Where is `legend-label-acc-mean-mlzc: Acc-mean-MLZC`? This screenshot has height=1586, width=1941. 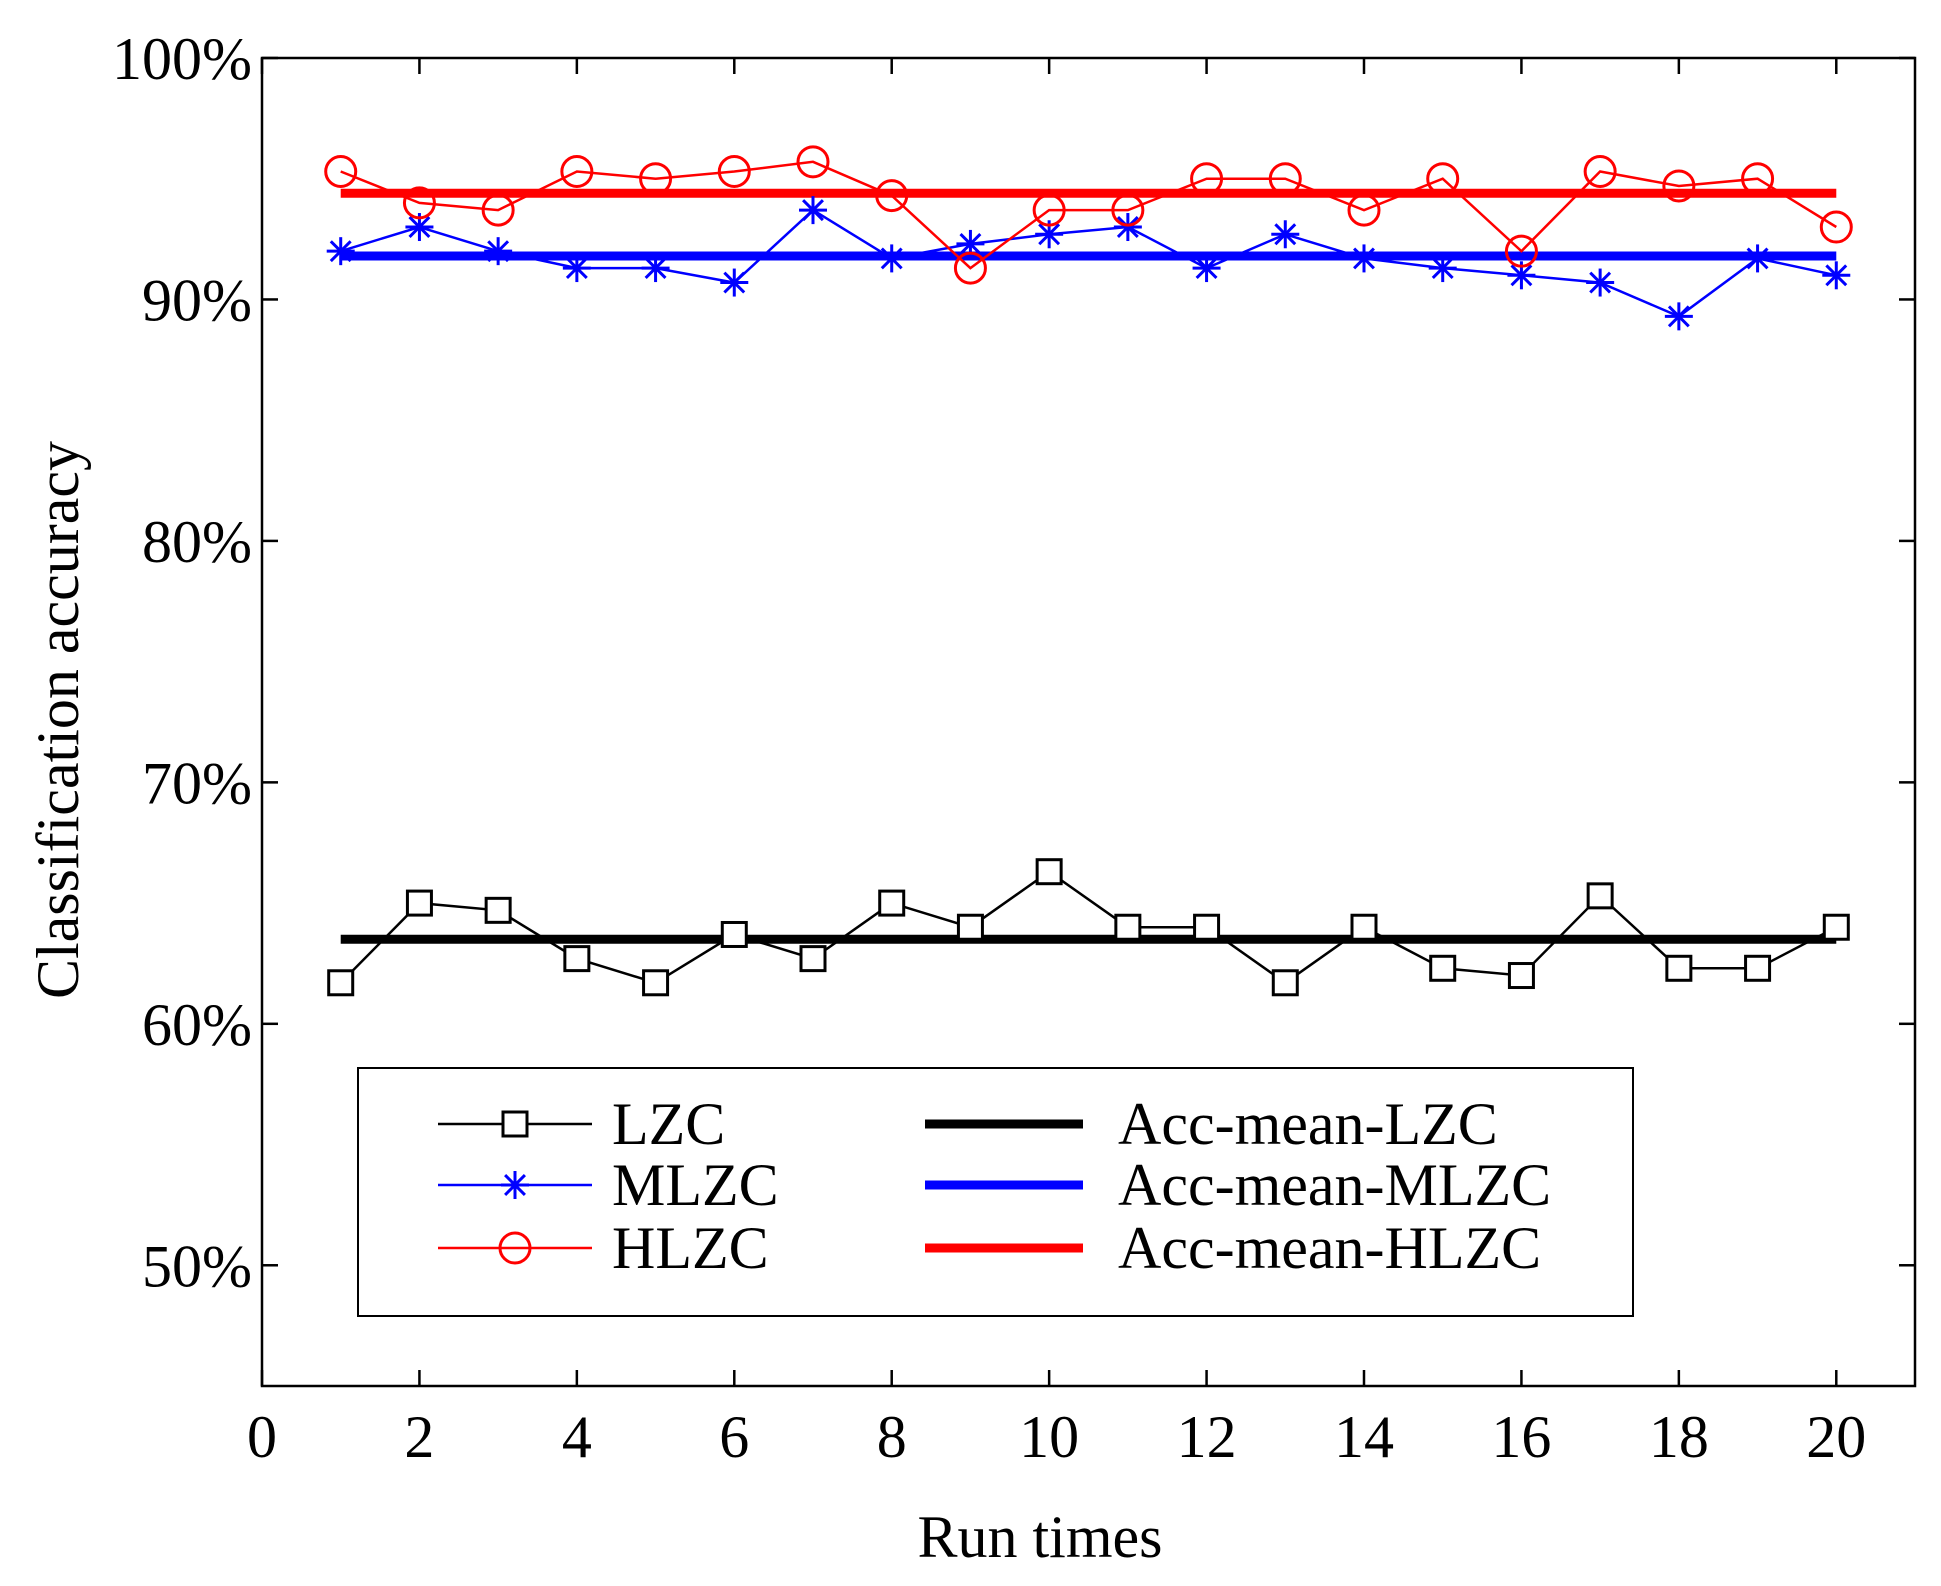 legend-label-acc-mean-mlzc: Acc-mean-MLZC is located at coordinates (1334, 1185).